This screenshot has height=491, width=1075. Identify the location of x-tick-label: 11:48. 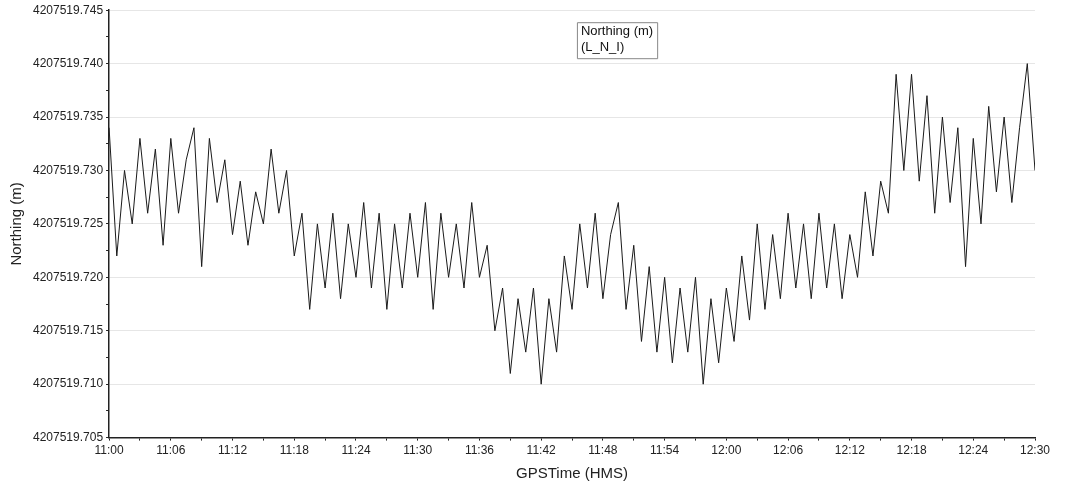
(603, 450).